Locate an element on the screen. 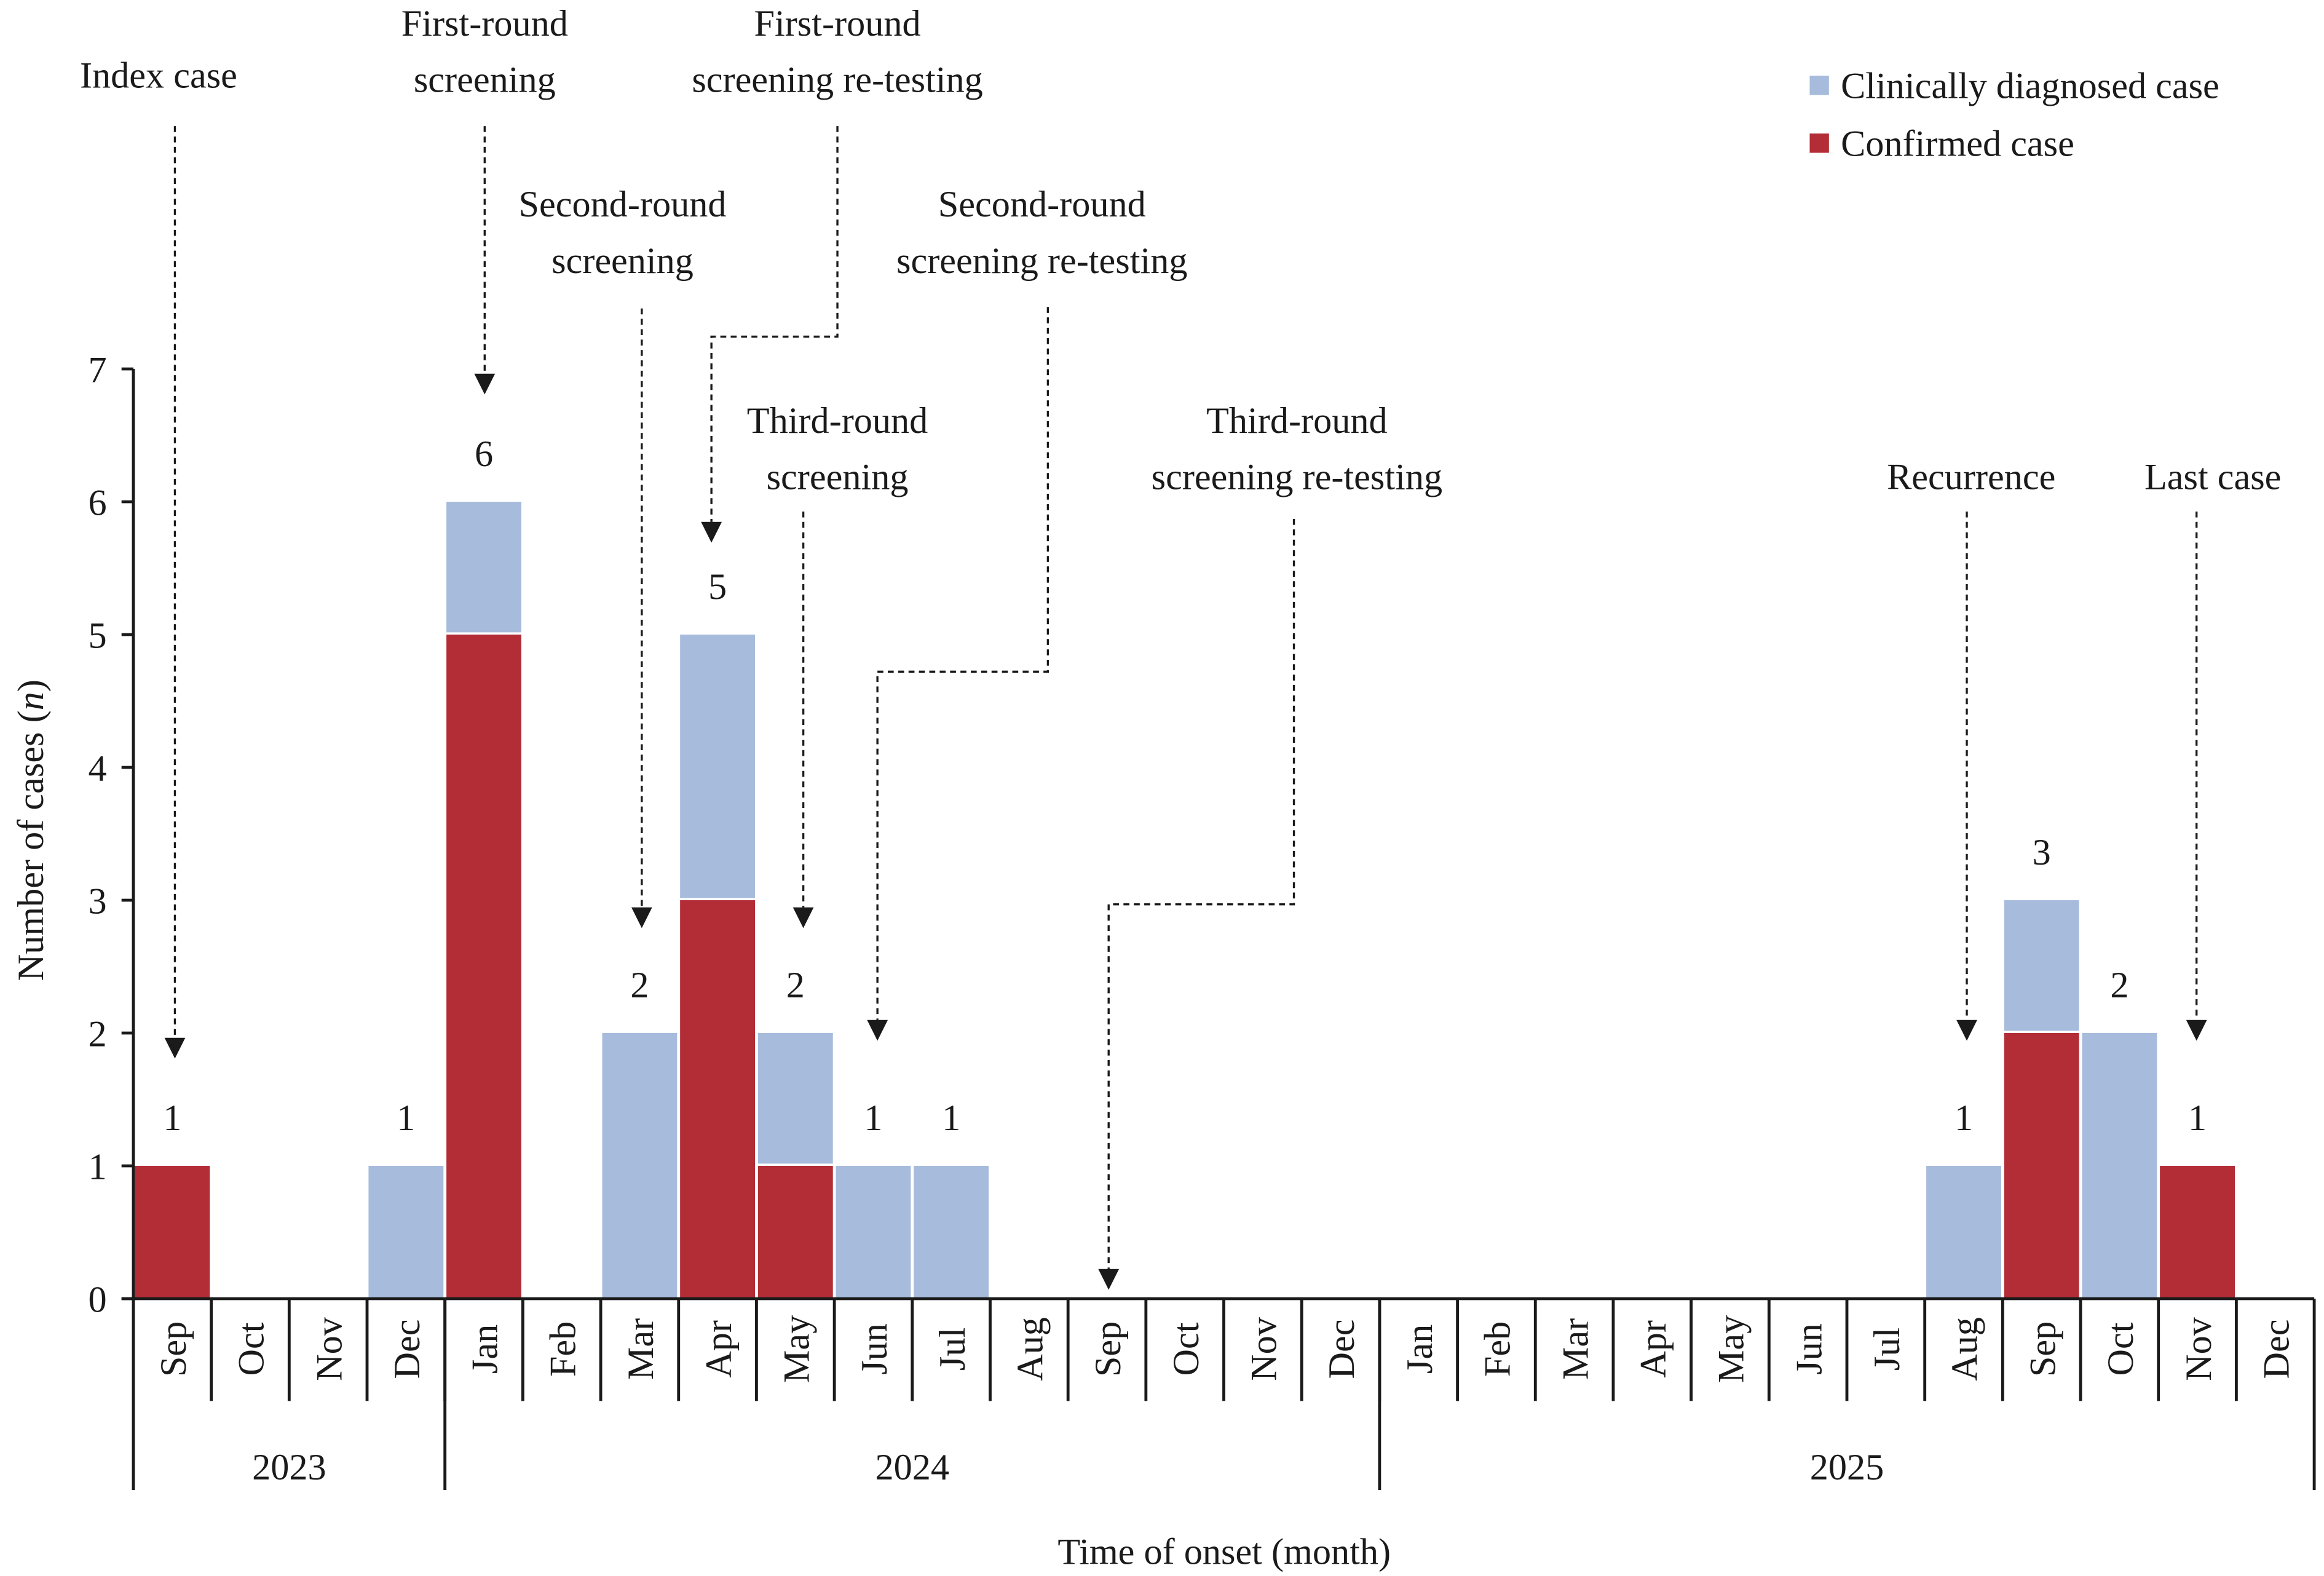 The height and width of the screenshot is (1576, 2324). y-tick-label: 5 is located at coordinates (97, 636).